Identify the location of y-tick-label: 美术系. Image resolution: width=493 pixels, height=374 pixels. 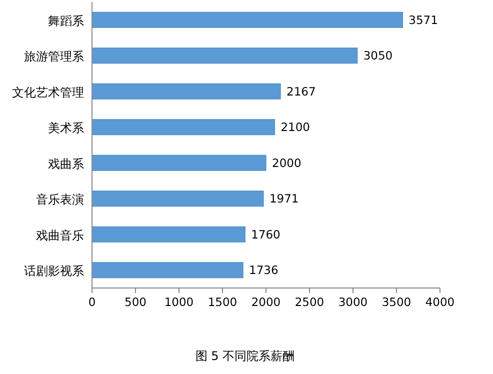
(66, 128).